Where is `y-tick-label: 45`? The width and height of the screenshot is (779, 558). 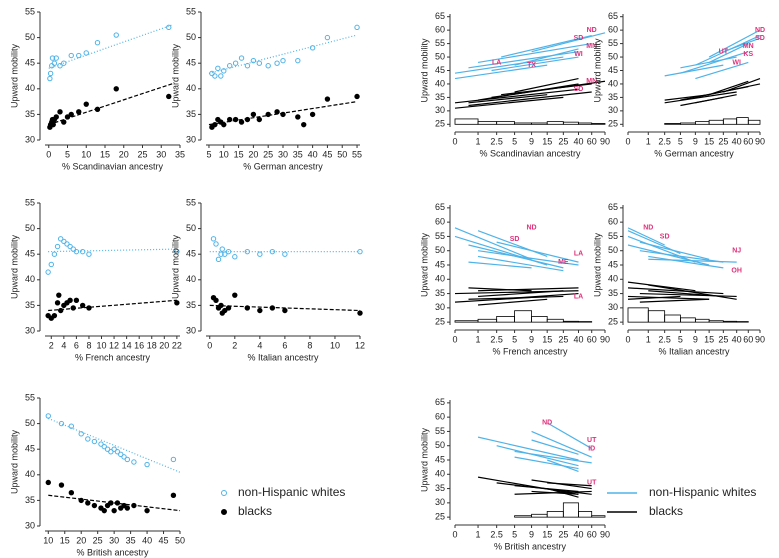
y-tick-label: 45 is located at coordinates (440, 70).